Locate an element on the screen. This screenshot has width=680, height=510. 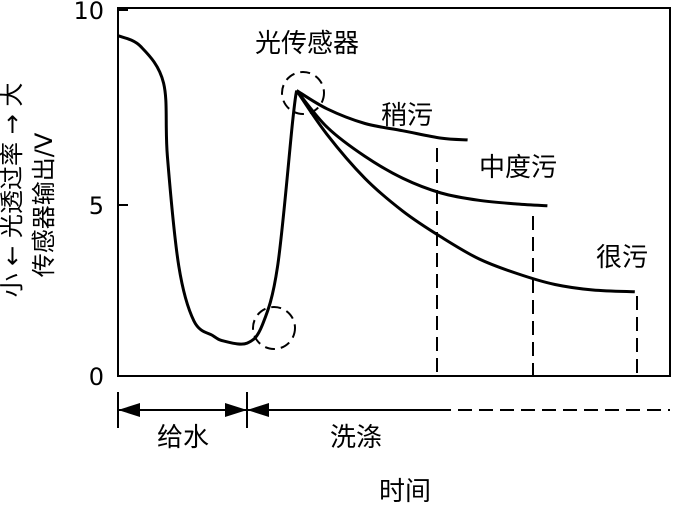
series-light-curve is located at coordinates (381, 115).